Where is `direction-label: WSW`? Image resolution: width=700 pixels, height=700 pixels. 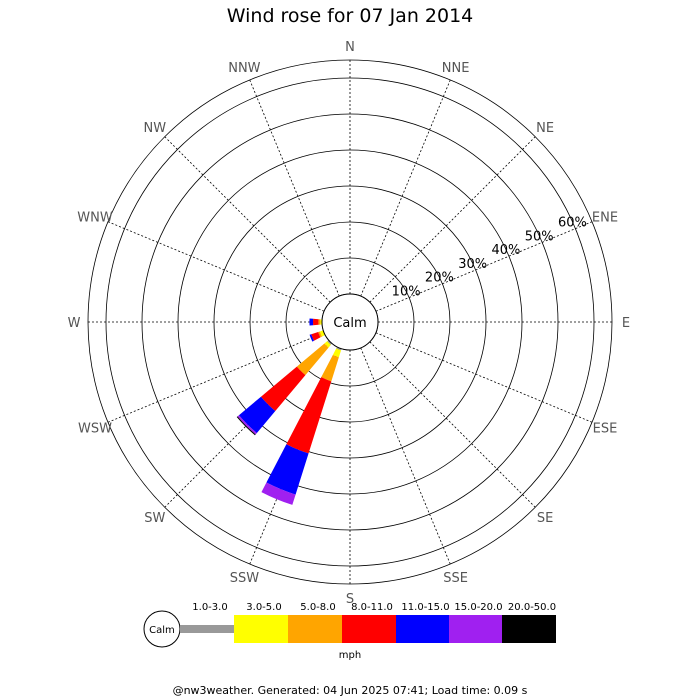 direction-label: WSW is located at coordinates (95, 429).